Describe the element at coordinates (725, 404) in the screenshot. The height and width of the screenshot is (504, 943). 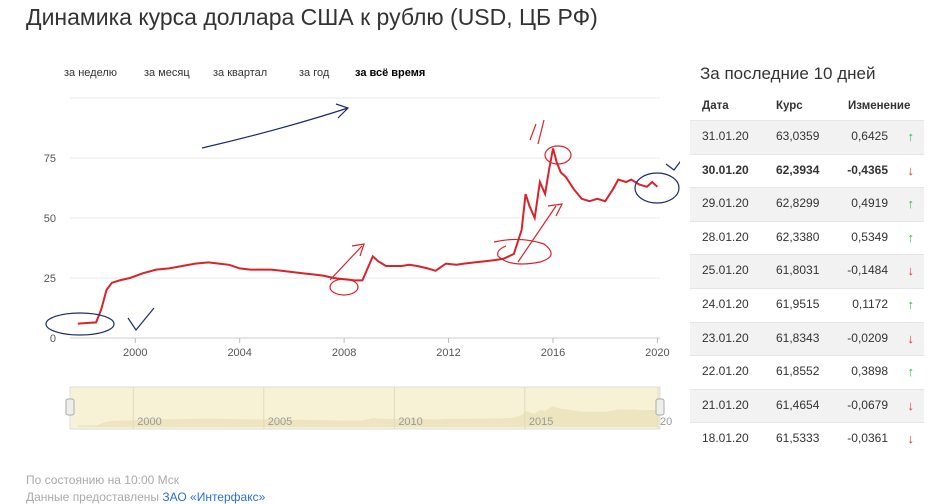
I see `cell-date: 21.01.20` at that location.